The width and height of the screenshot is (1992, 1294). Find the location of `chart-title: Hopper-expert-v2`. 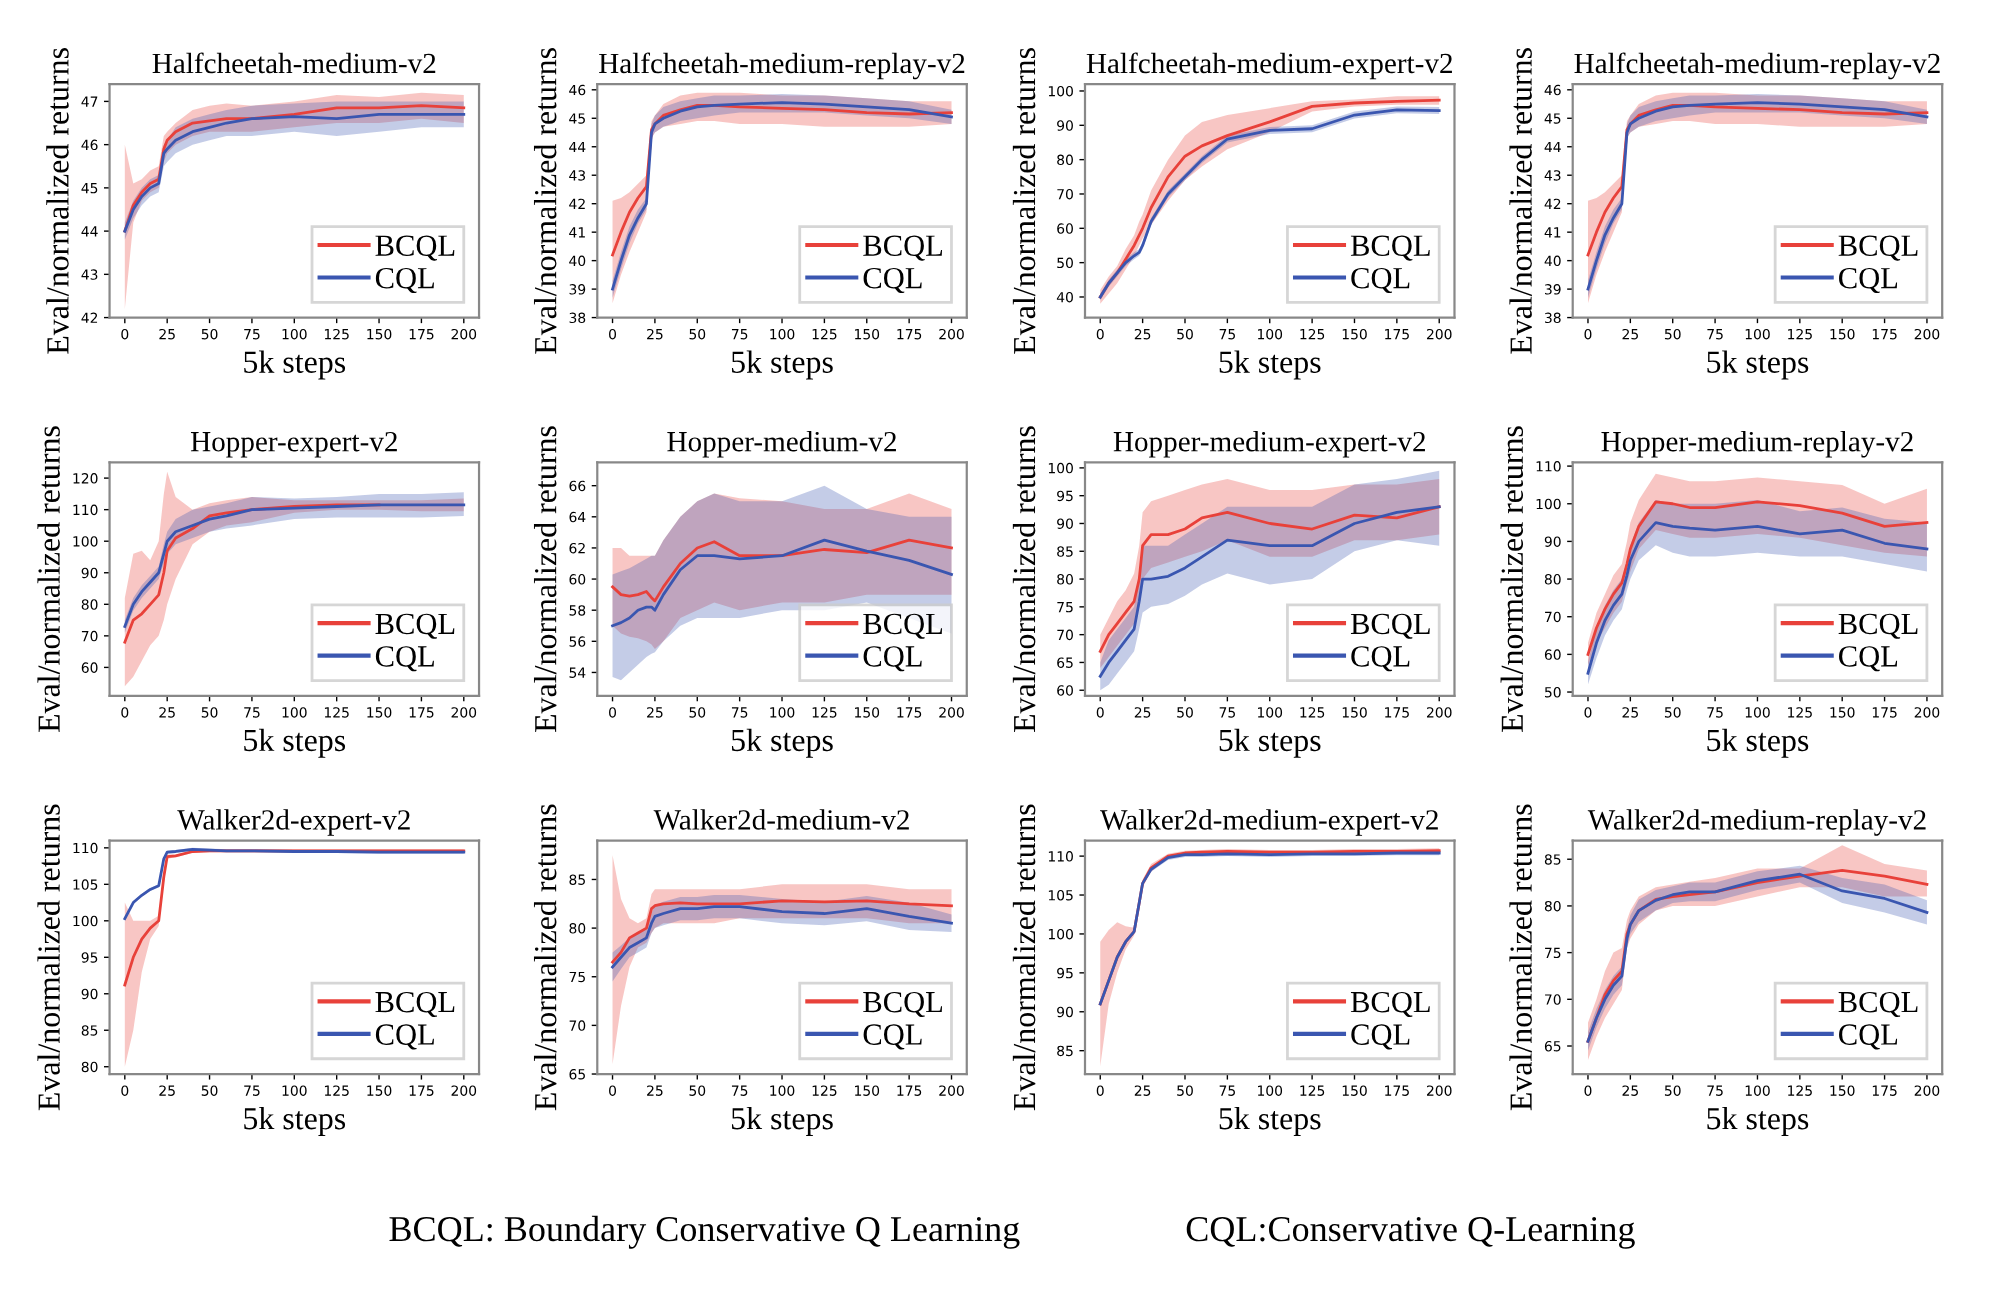

chart-title: Hopper-expert-v2 is located at coordinates (293, 444).